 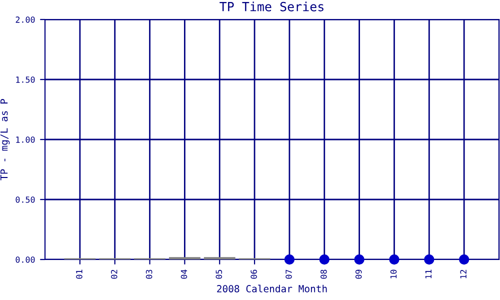 What do you see at coordinates (25, 19) in the screenshot?
I see `y-tick-label: 2.00` at bounding box center [25, 19].